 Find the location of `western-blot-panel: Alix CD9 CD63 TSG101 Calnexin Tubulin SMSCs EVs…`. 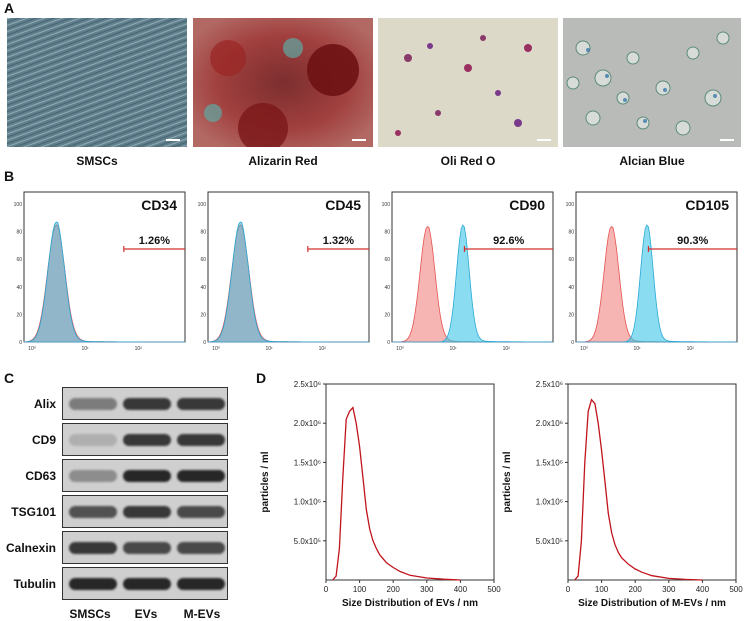

western-blot-panel: Alix CD9 CD63 TSG101 Calnexin Tubulin SMSCs EVs… is located at coordinates (120, 504).